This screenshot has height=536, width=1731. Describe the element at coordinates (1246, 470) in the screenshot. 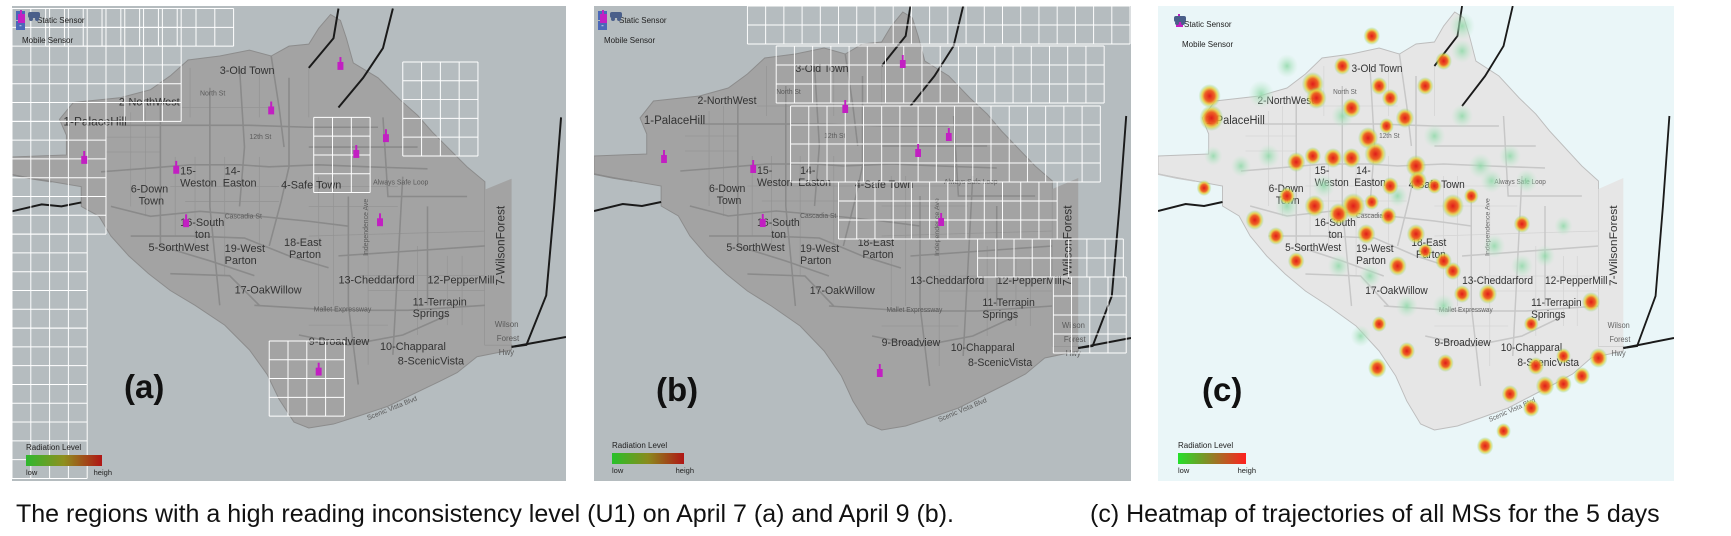

I see `radiation-high-label-c: heigh` at that location.